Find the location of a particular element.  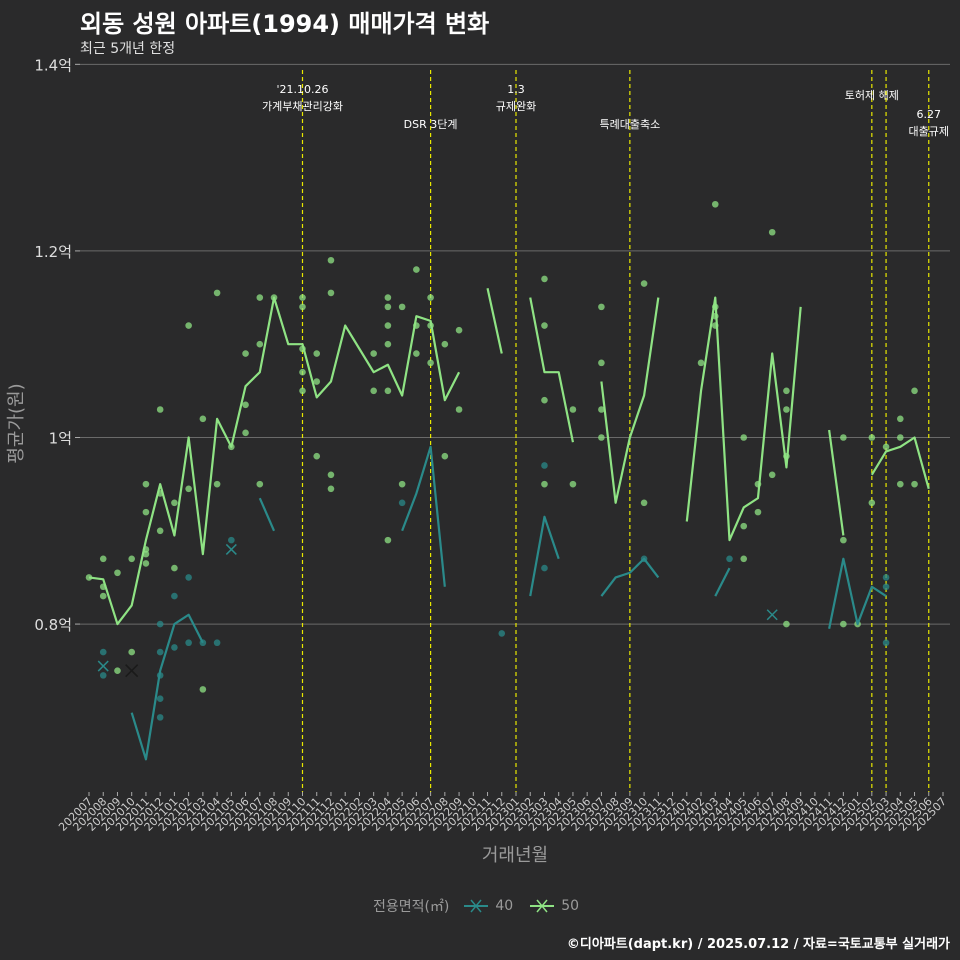

legend-item-40: 40 is located at coordinates (488, 906).